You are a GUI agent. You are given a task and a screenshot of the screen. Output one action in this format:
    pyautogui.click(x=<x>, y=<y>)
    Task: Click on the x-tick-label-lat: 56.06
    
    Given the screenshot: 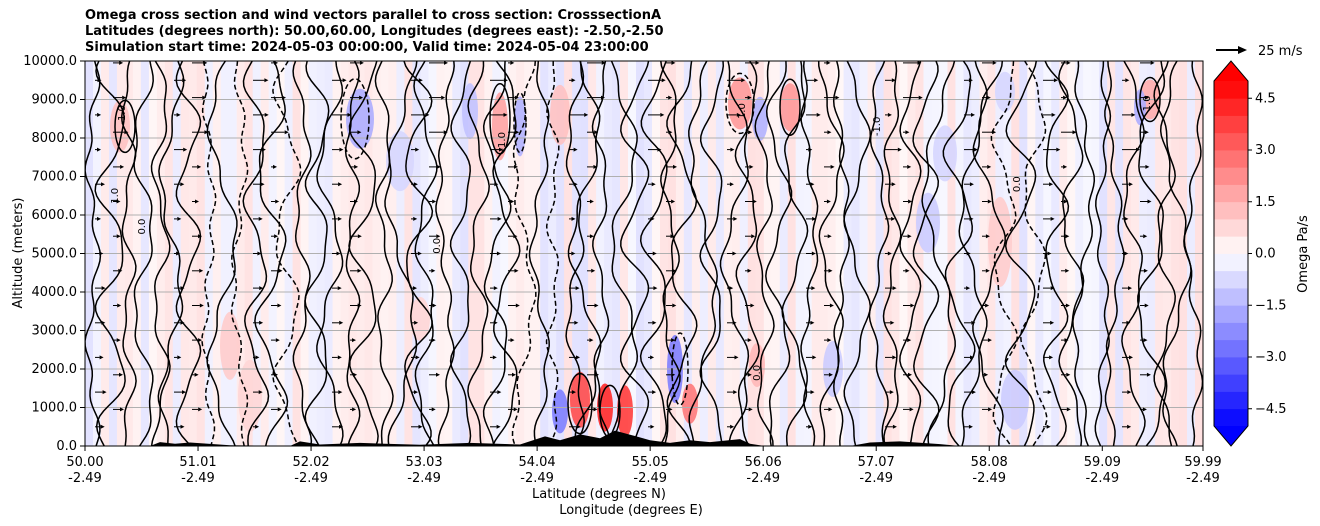 What is the action you would take?
    pyautogui.click(x=763, y=462)
    